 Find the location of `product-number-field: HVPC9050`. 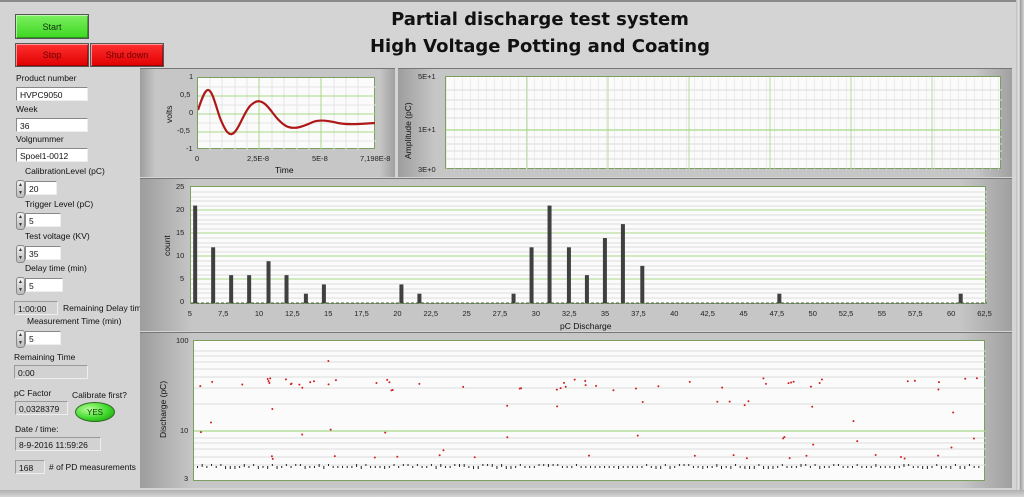

product-number-field: HVPC9050 is located at coordinates (52, 94).